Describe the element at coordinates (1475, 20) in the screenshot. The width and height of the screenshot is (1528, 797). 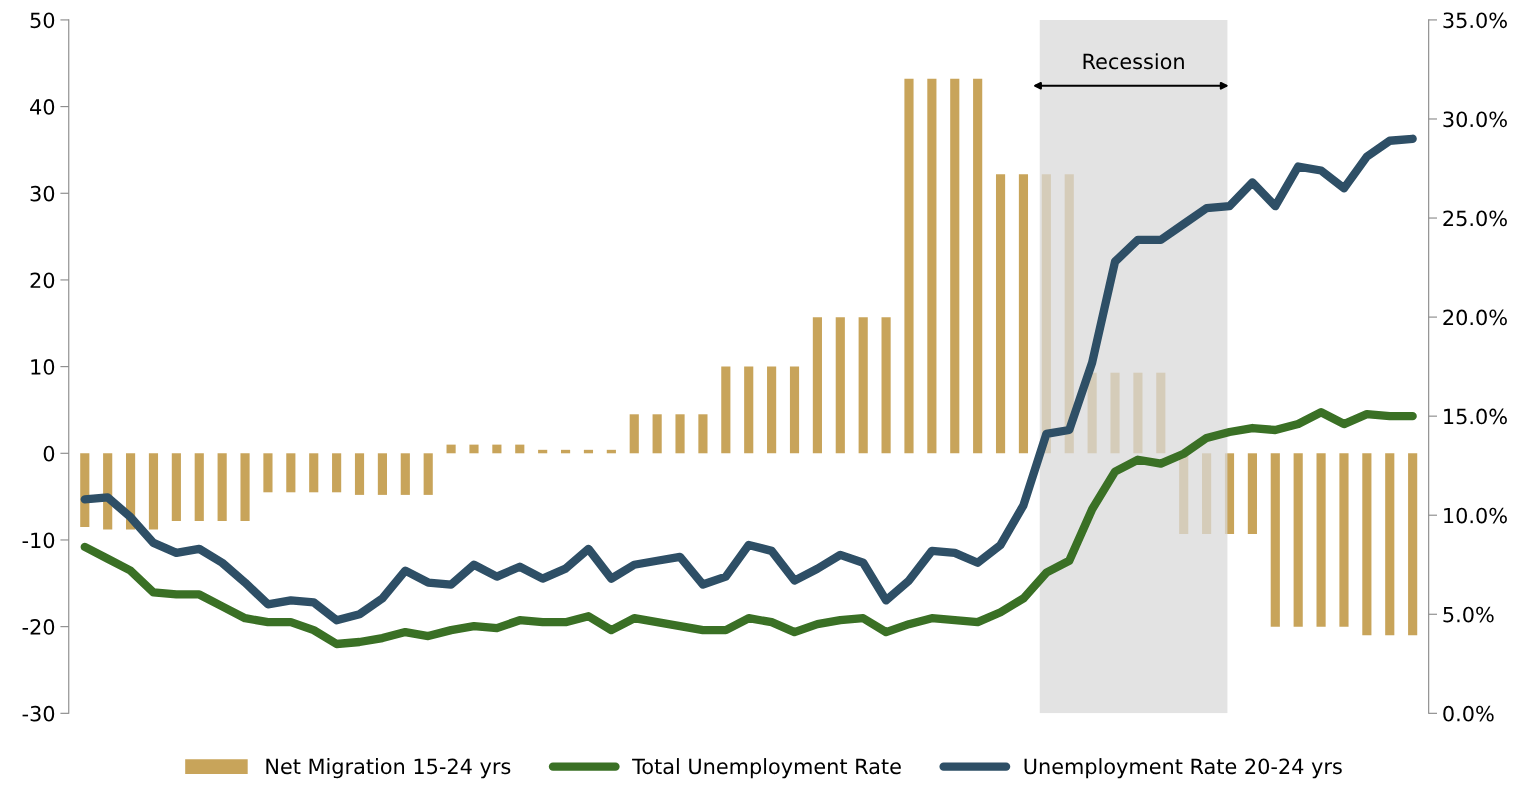
I see `y2-tick-label: 35.0%` at that location.